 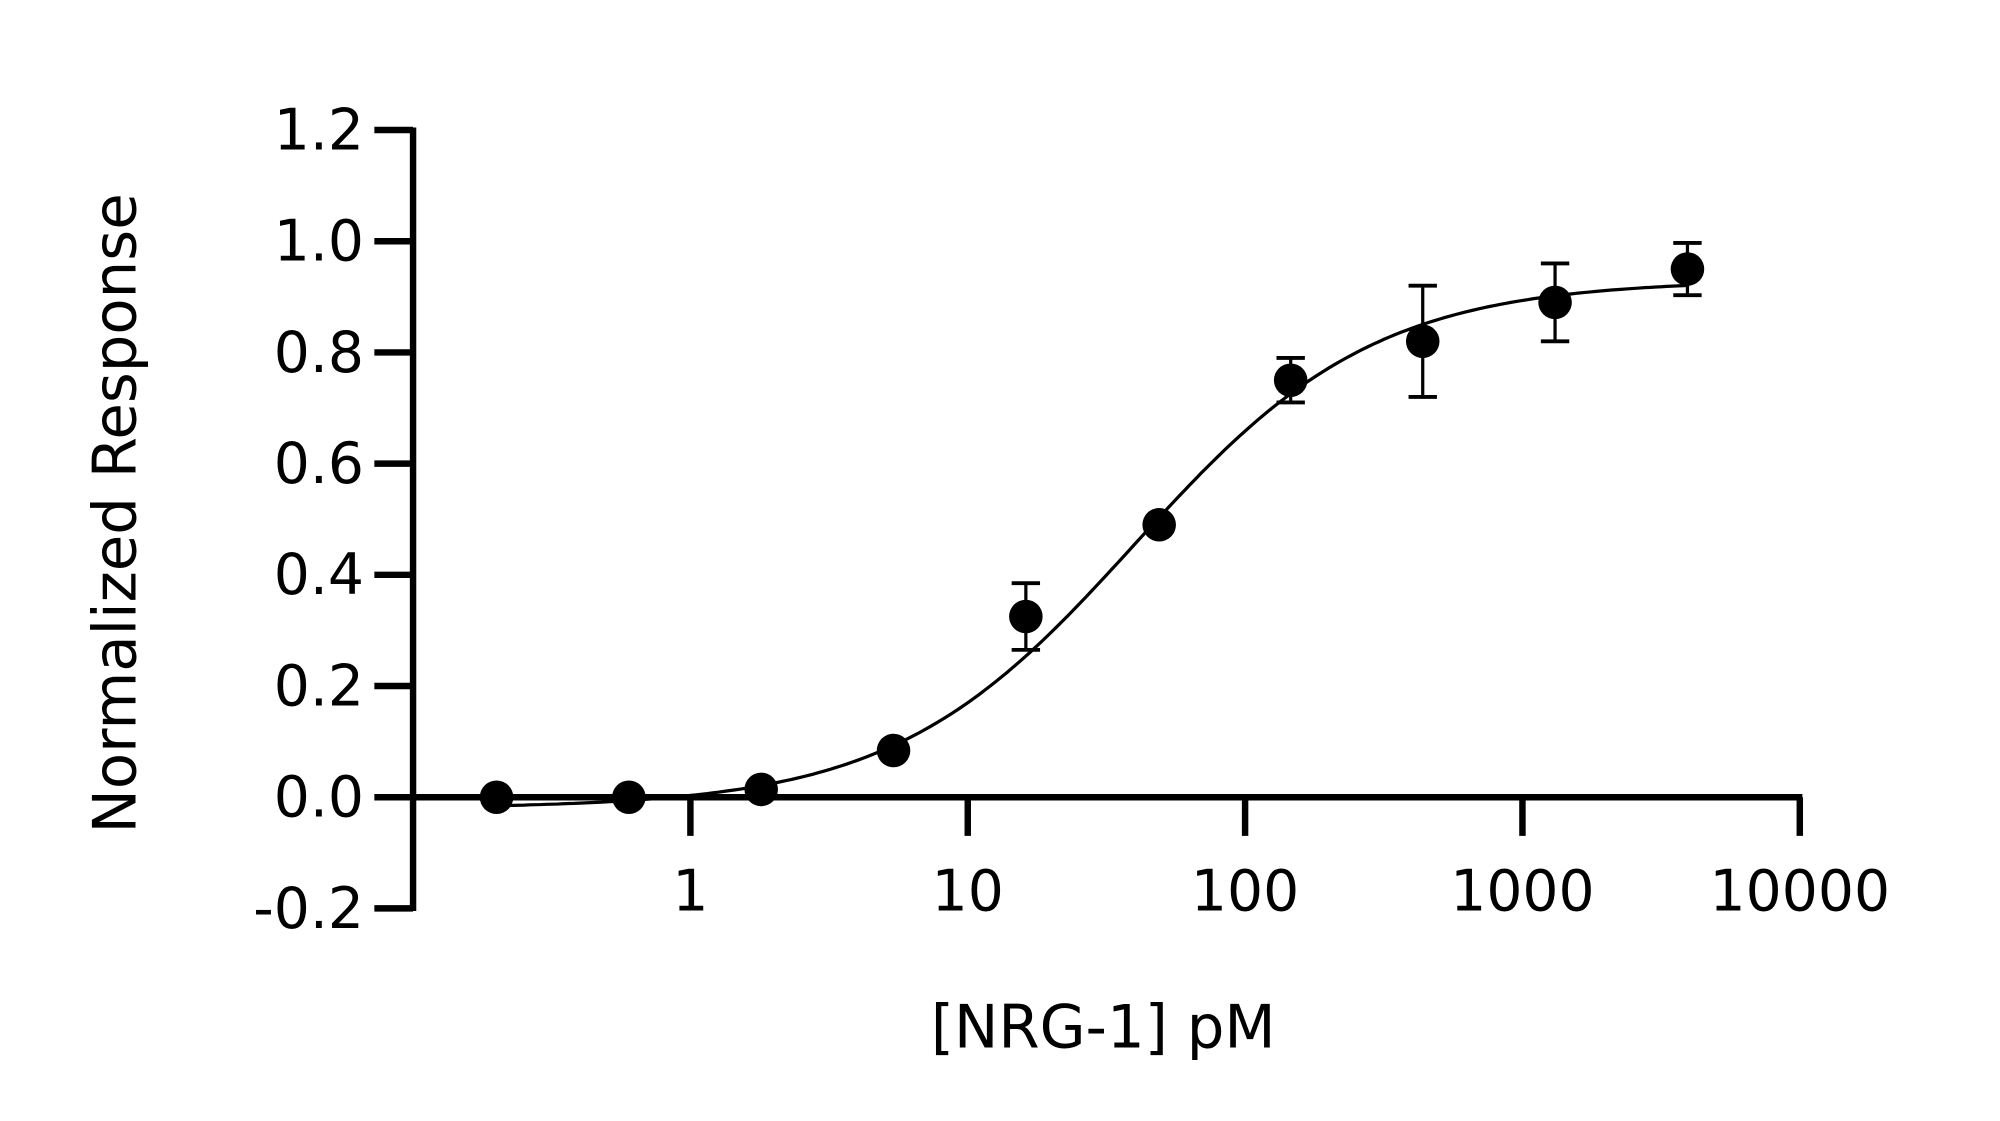 I want to click on y-tick-label: 0.6, so click(x=319, y=464).